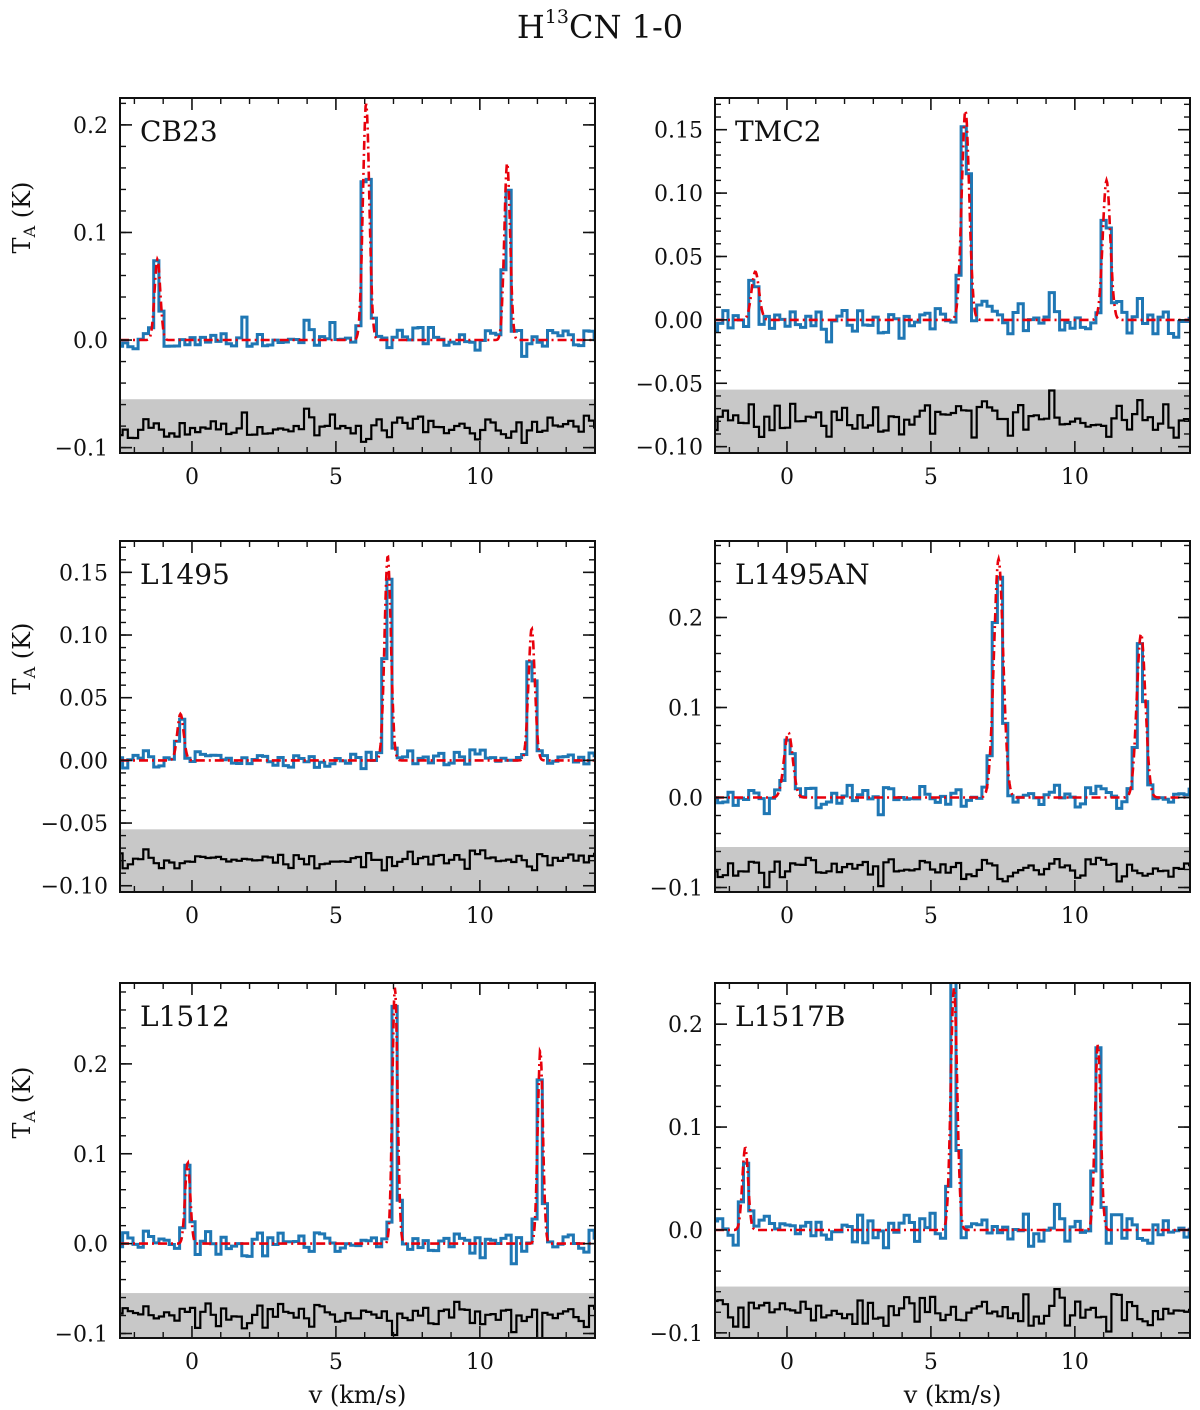 Image resolution: width=1200 pixels, height=1410 pixels. I want to click on panel-cb23: 0 5 10 −0.1 0.0 0.1 0.2 CB23 TA (K), so click(302, 293).